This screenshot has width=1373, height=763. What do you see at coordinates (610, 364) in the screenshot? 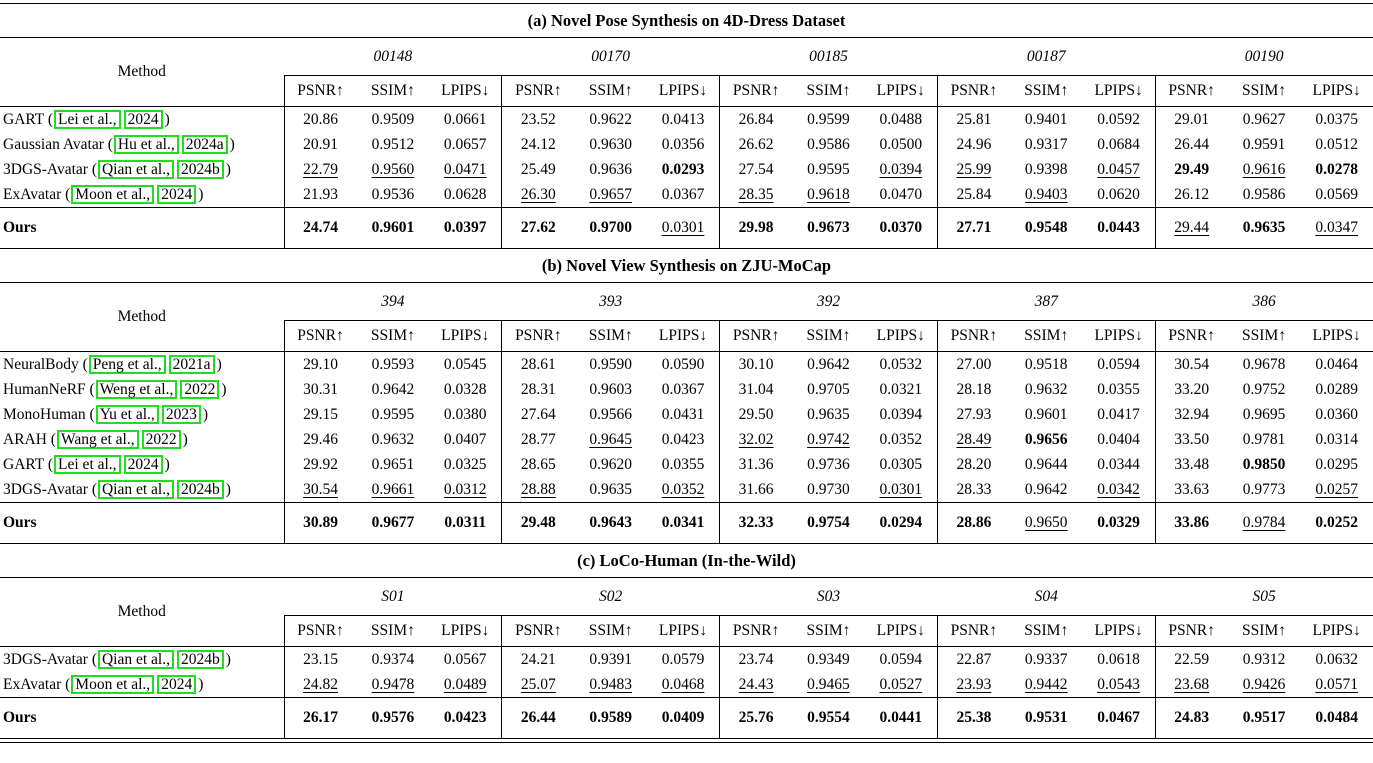
I see `metric-value: 0.9590` at bounding box center [610, 364].